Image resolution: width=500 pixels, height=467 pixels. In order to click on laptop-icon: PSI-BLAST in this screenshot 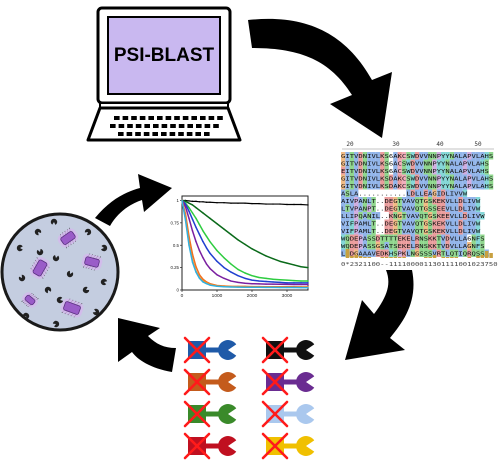, I will do `click(164, 74)`.